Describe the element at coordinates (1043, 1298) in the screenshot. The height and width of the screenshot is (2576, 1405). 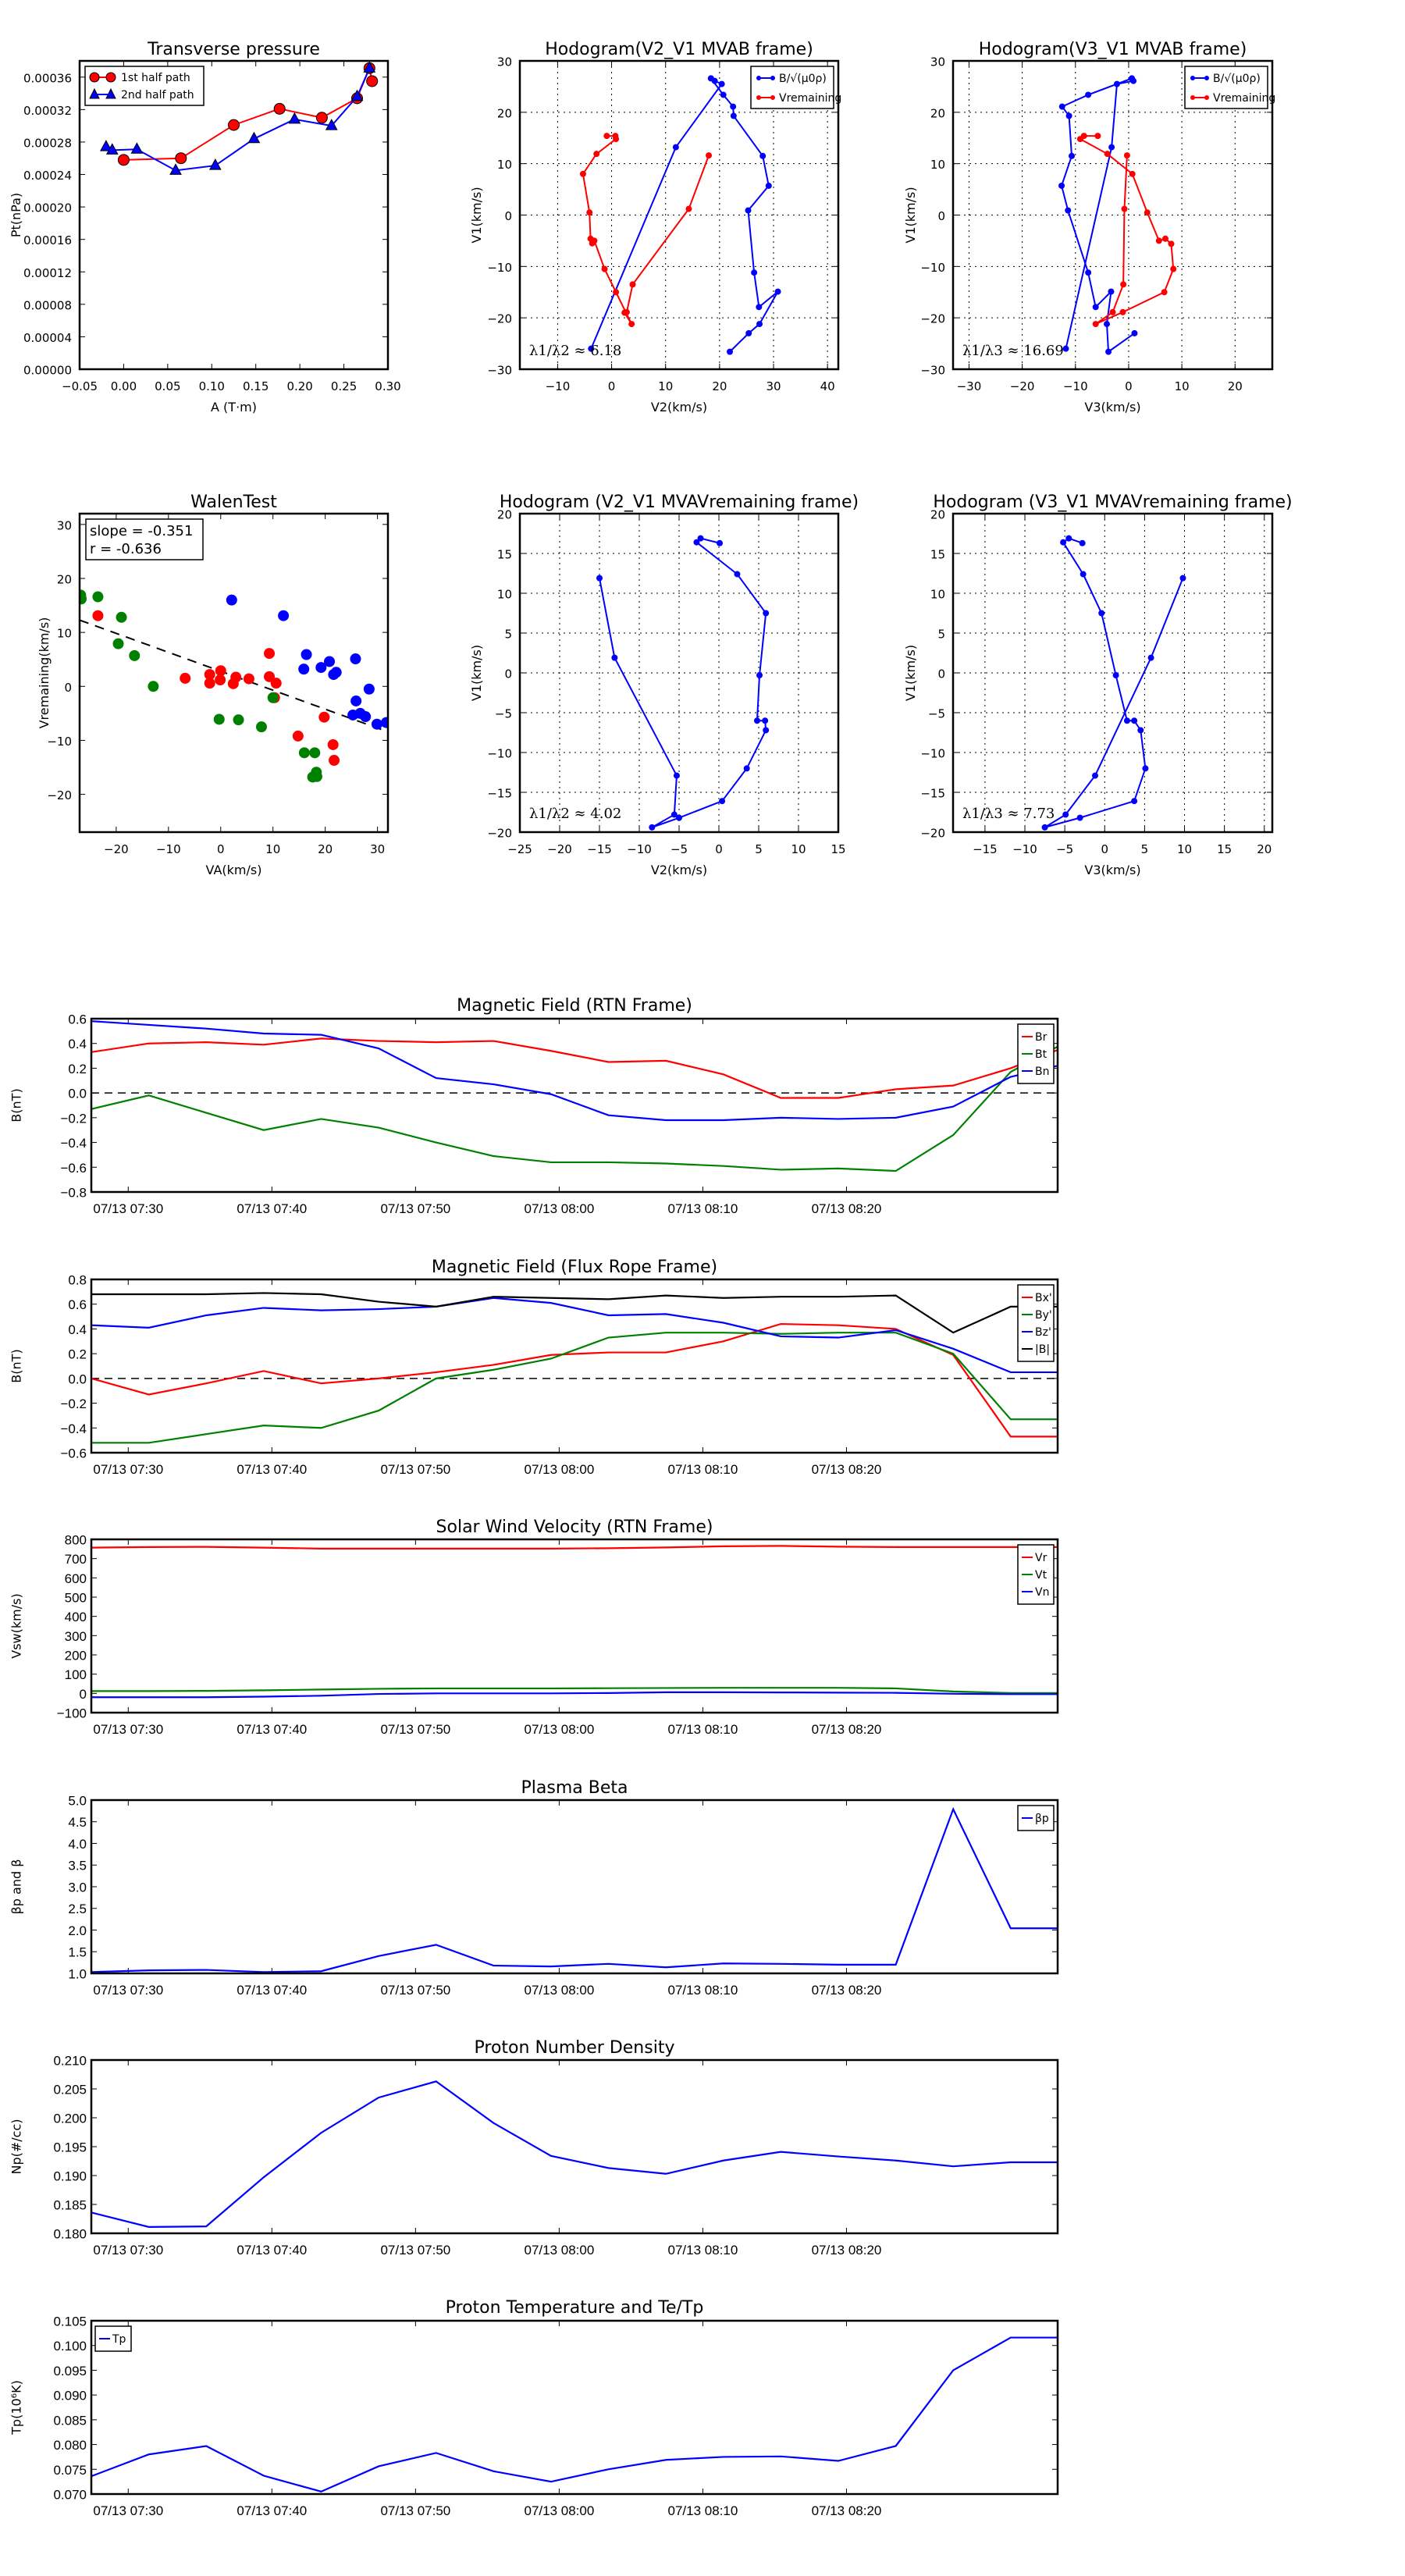
I see `legend-label: Bx'` at that location.